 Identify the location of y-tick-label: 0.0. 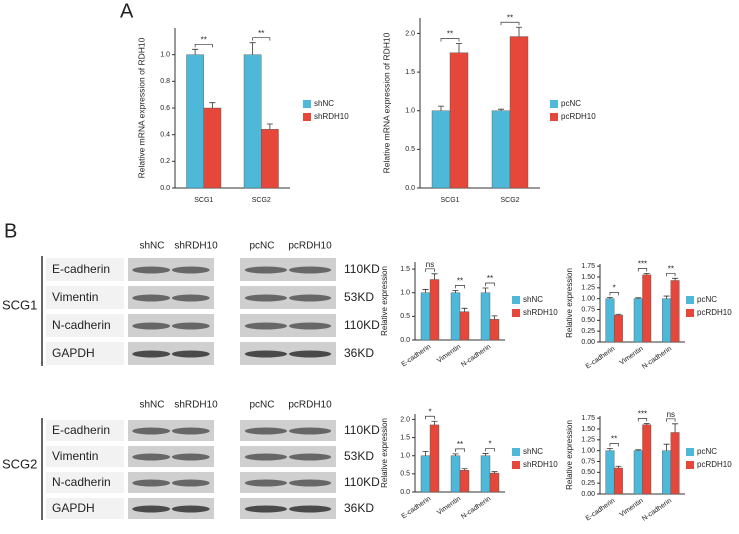
(405, 340).